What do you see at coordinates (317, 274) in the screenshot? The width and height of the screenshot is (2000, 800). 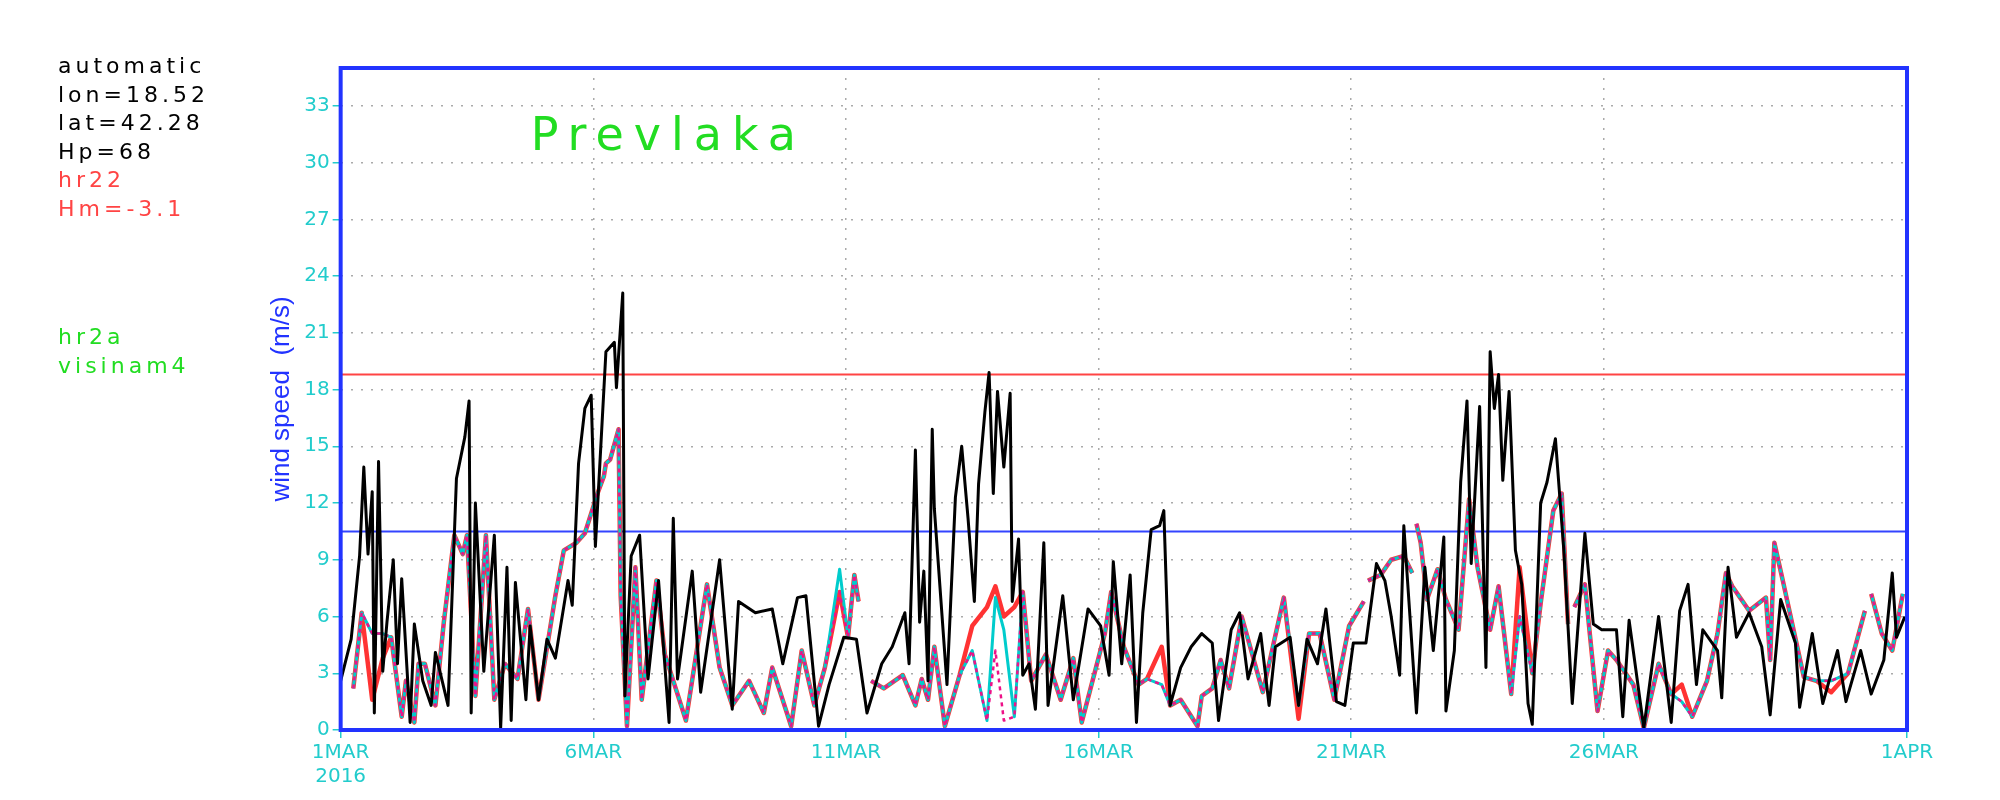 I see `y-tick-label: 24` at bounding box center [317, 274].